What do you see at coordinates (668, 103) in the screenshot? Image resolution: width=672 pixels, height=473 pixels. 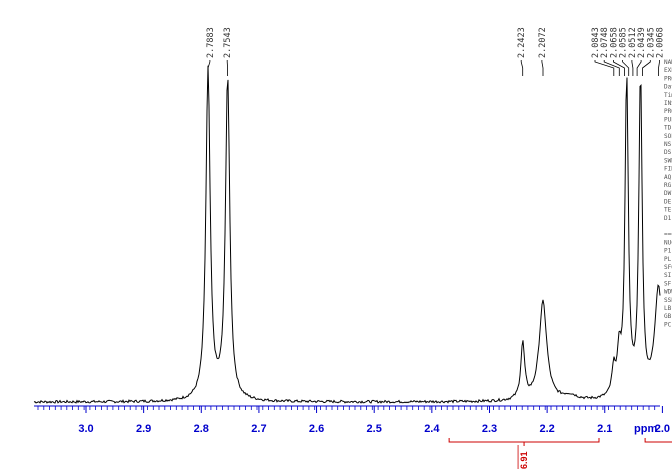 I see `param-name: INSTRUM` at bounding box center [668, 103].